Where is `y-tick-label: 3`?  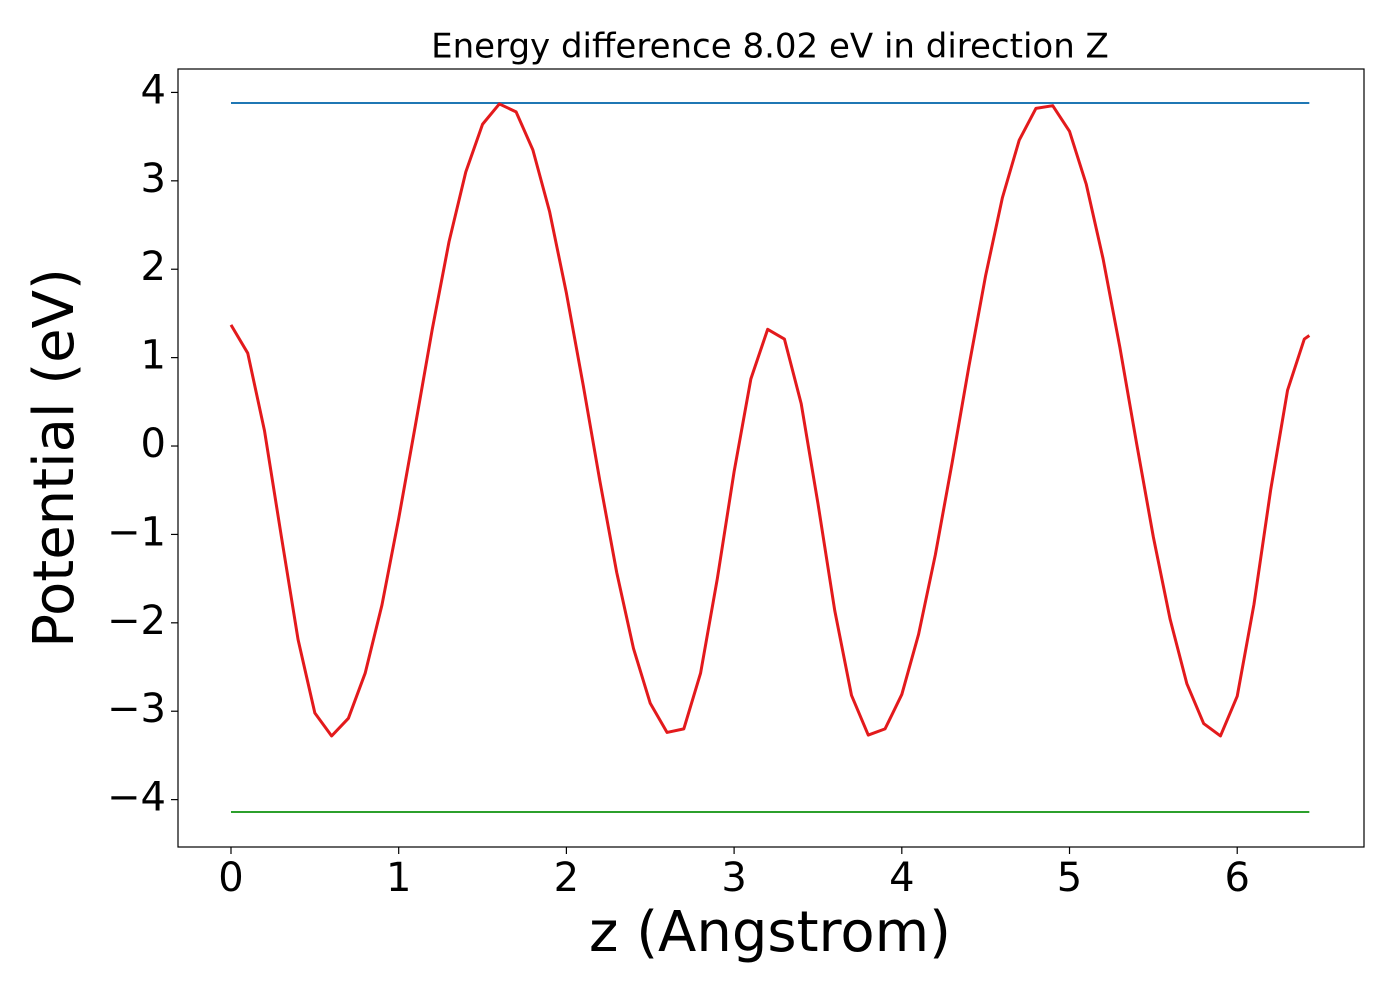
y-tick-label: 3 is located at coordinates (153, 179).